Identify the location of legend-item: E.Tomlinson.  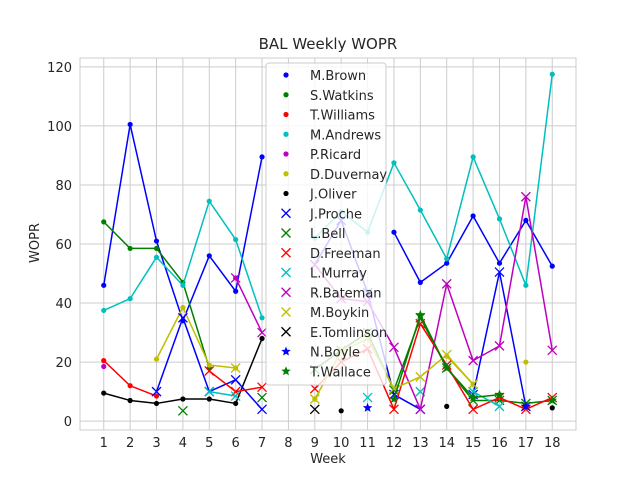
(334, 333).